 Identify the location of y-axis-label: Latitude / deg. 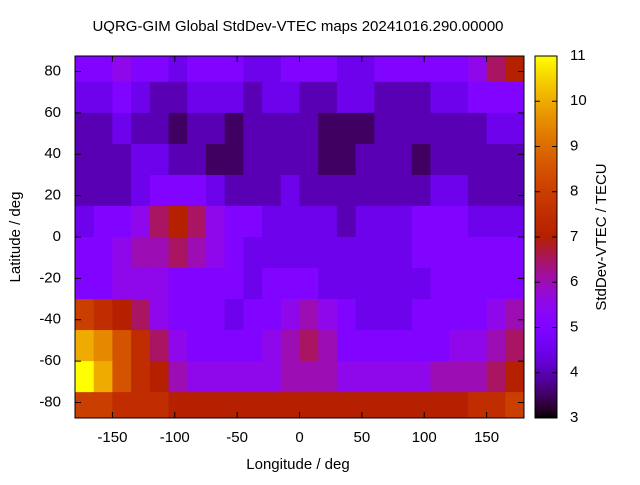
(15, 237).